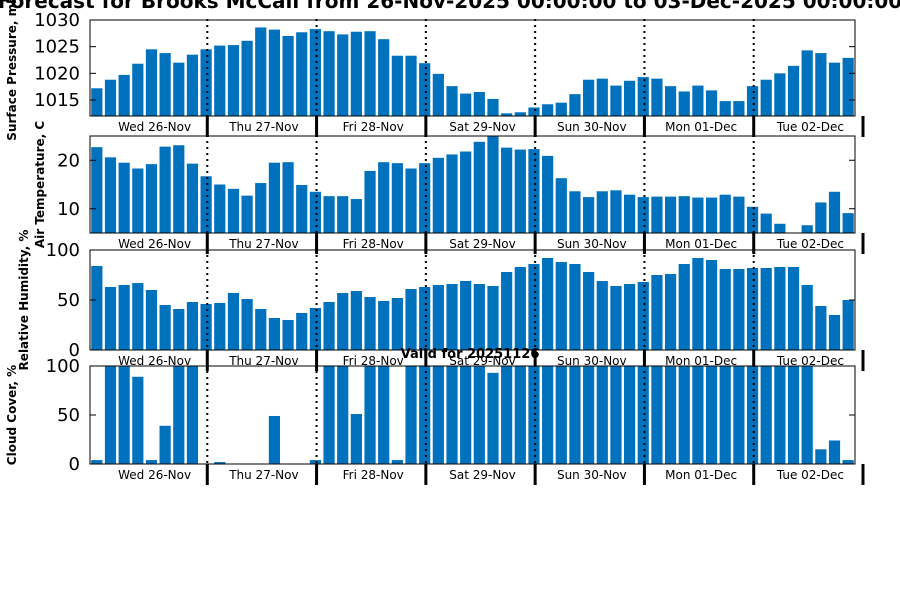 This screenshot has height=600, width=900. Describe the element at coordinates (472, 68) in the screenshot. I see `surface-pressure-axes-box` at that location.